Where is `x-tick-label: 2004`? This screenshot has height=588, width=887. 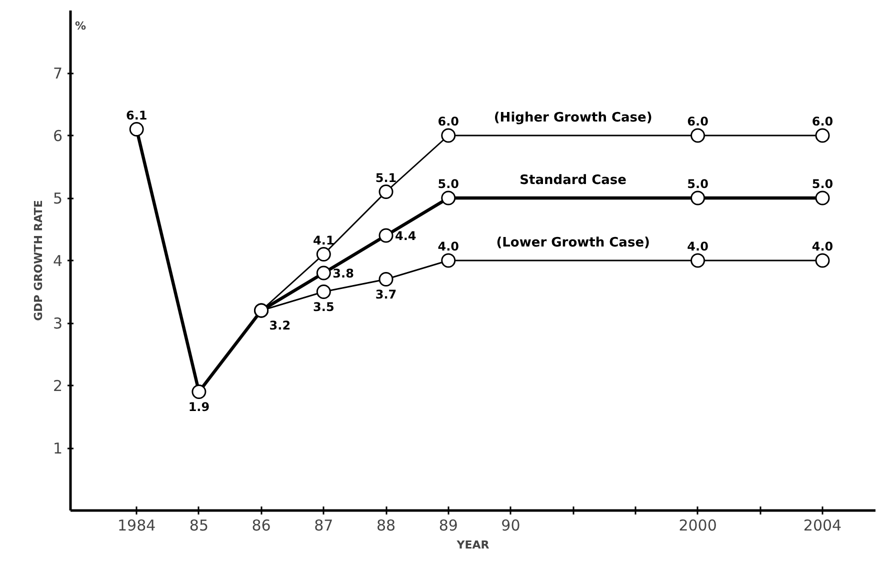
x-tick-label: 2004 is located at coordinates (822, 525).